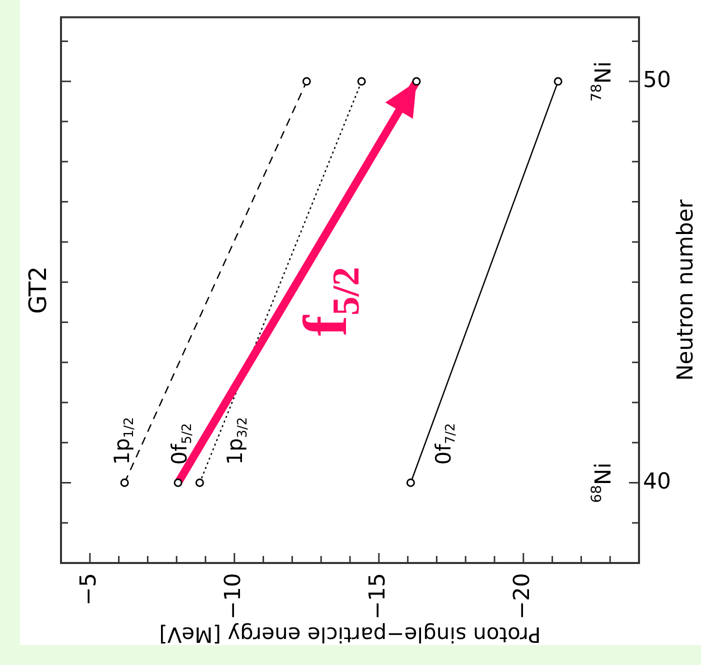 The image size is (701, 665). What do you see at coordinates (124, 441) in the screenshot?
I see `text: 1p1/2` at bounding box center [124, 441].